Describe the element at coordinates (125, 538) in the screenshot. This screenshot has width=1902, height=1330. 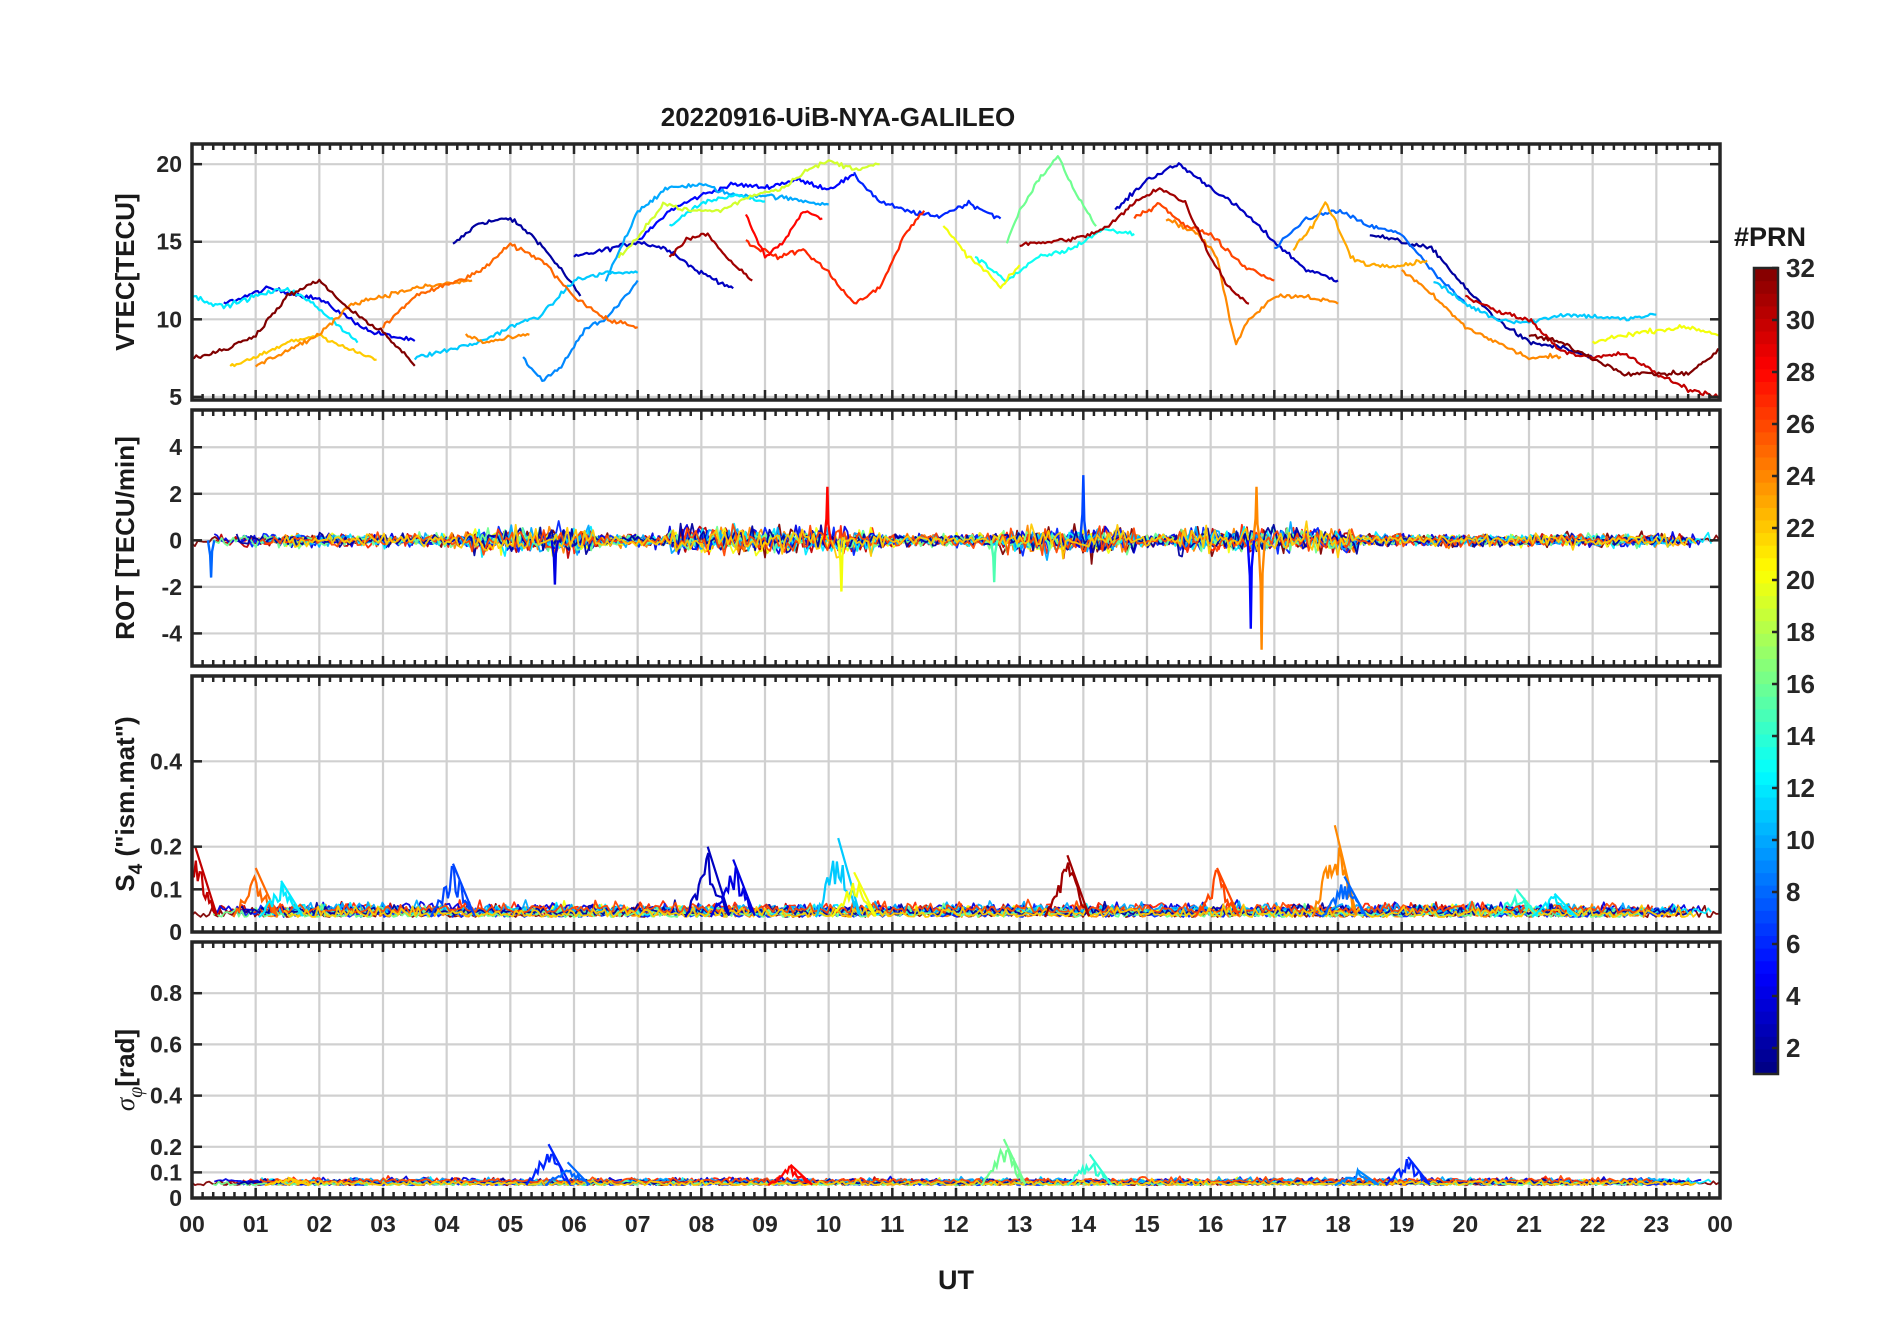
I see `y-axis-label: ROT [TECU/min]` at that location.